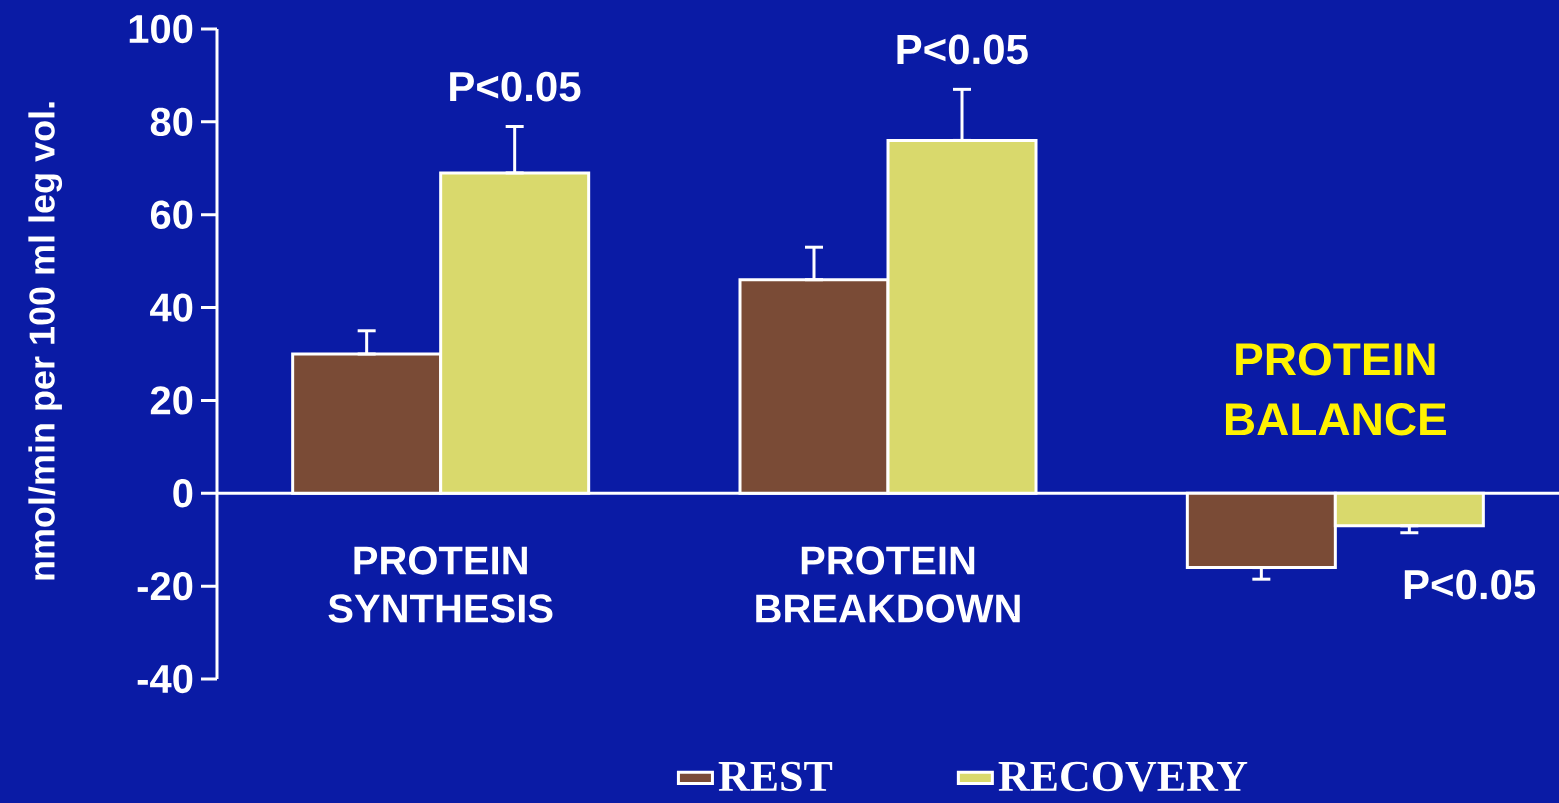  What do you see at coordinates (165, 679) in the screenshot?
I see `y-tick-label: -40` at bounding box center [165, 679].